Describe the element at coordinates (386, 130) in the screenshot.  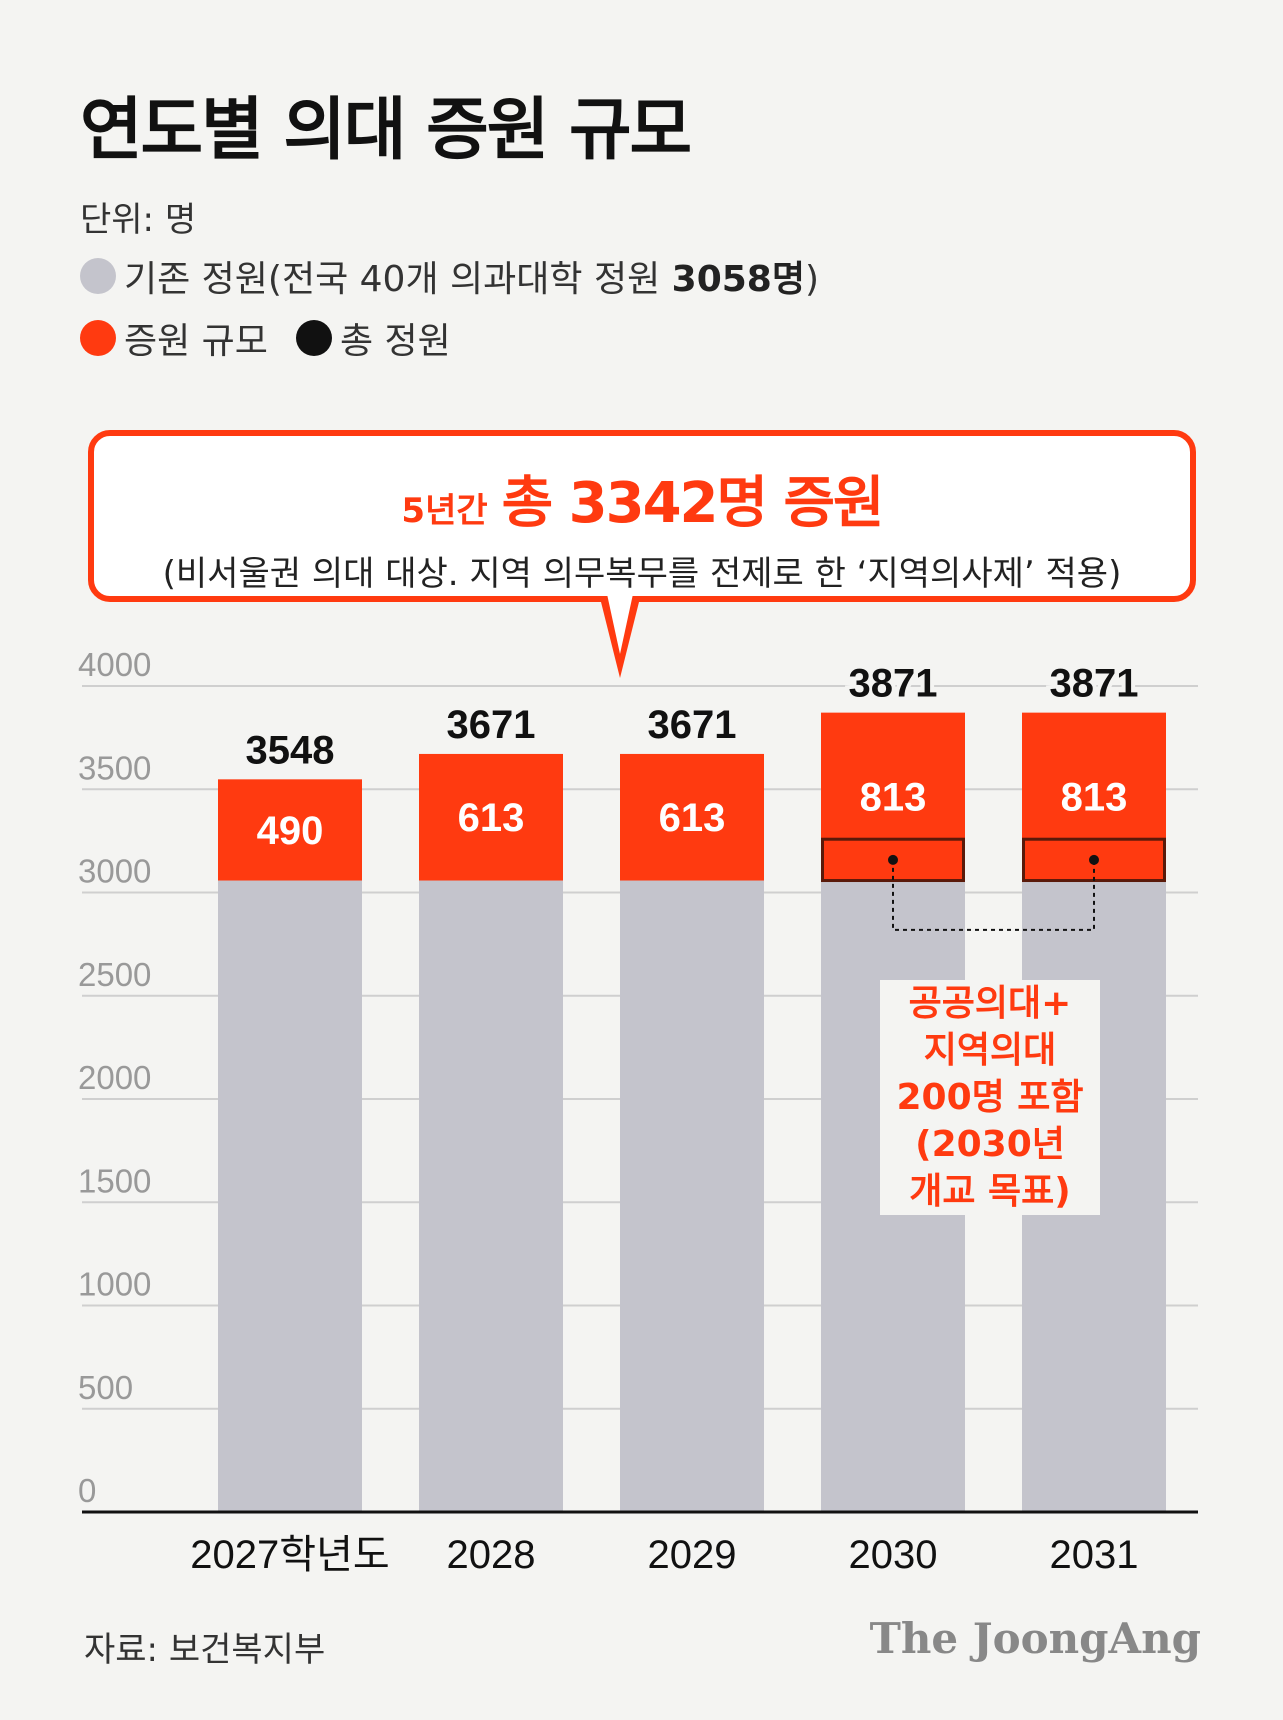
I see `chart-title: 연도별 의대 증원 규모` at that location.